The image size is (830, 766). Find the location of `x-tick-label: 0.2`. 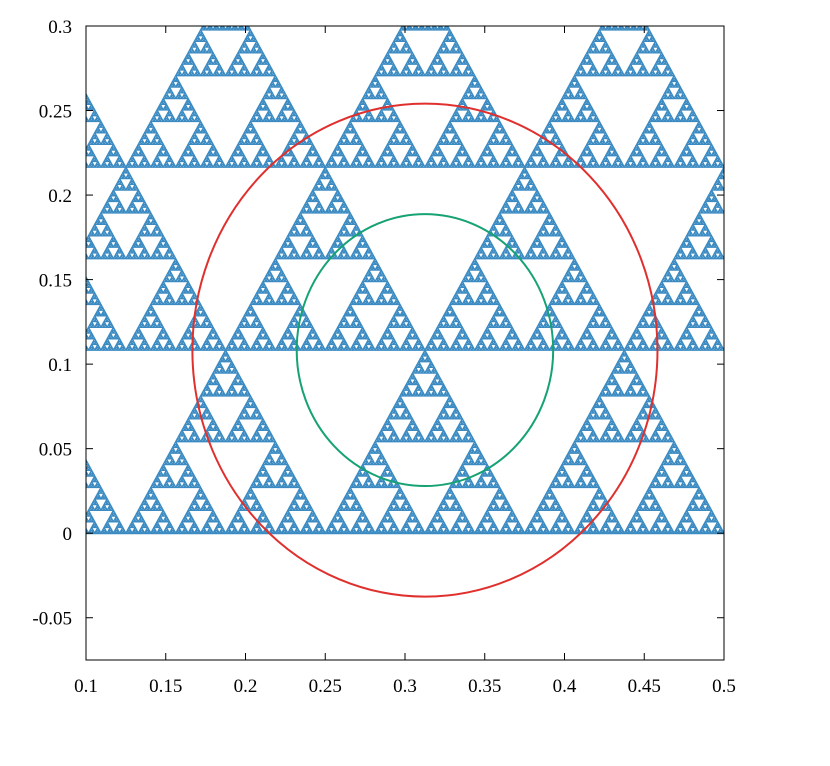

x-tick-label: 0.2 is located at coordinates (246, 686).